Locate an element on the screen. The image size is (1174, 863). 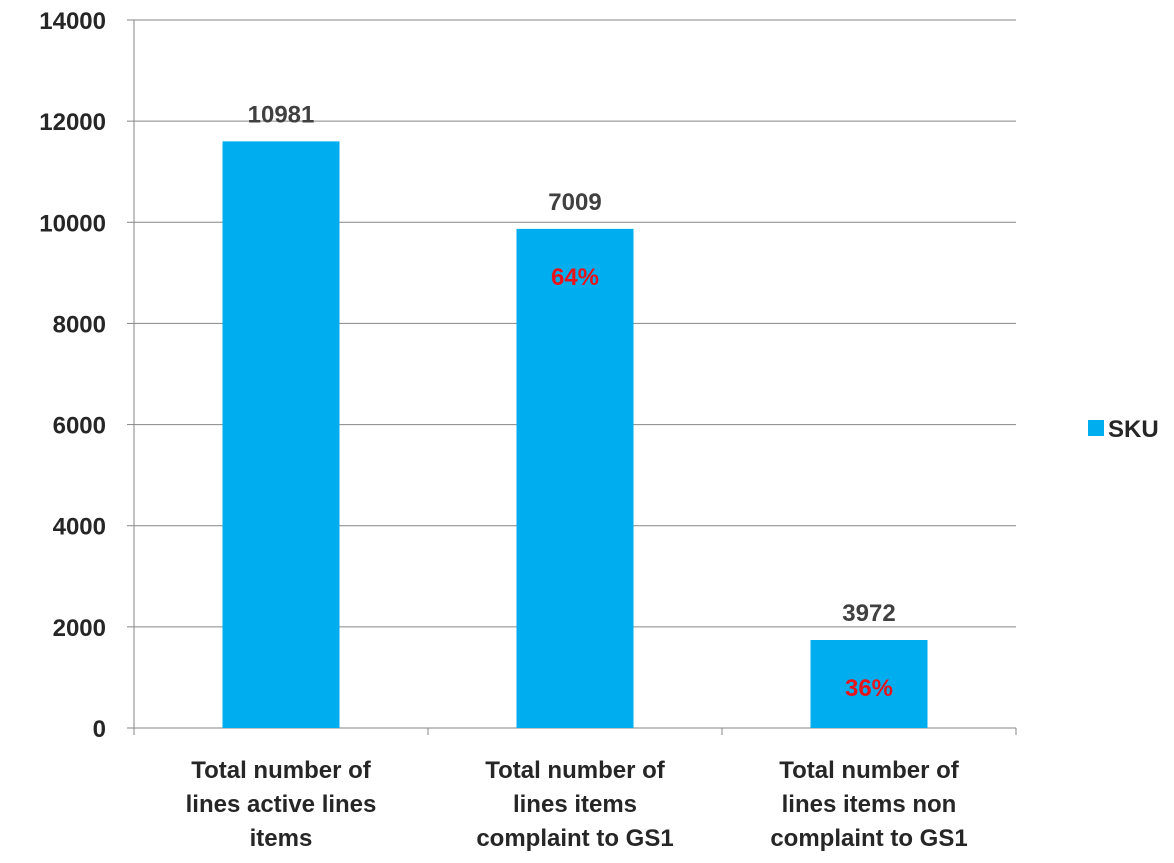
data-label: 10981 is located at coordinates (281, 114).